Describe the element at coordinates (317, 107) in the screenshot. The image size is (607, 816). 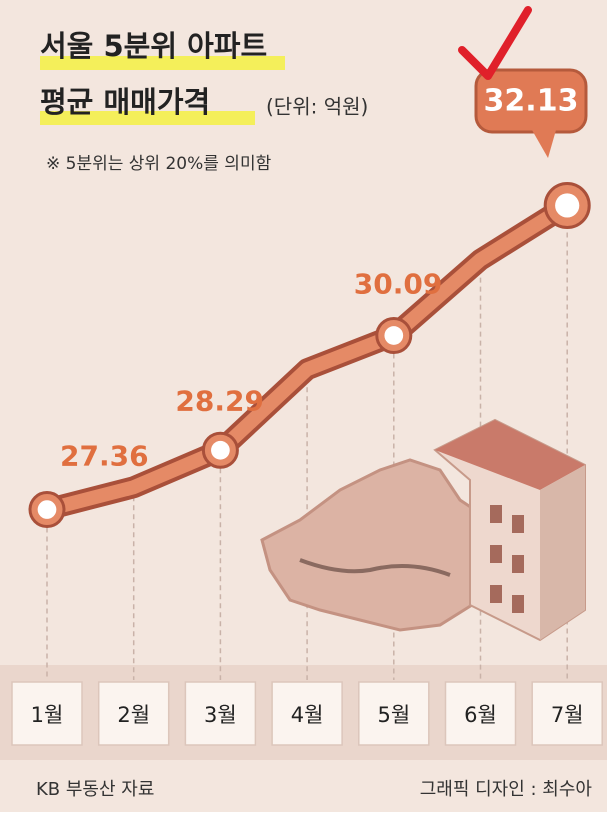
I see `unit-note: (단위: 억원)` at that location.